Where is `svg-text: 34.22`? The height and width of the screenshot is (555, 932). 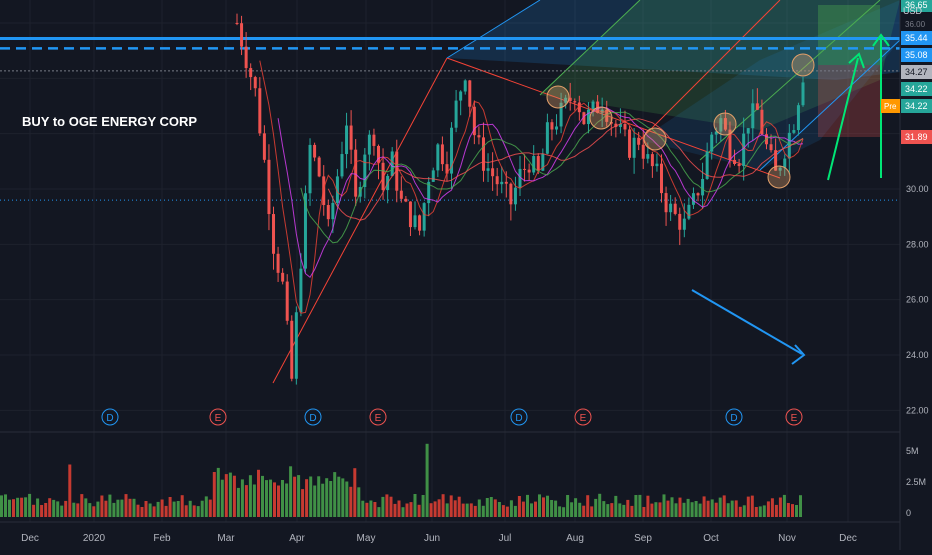 svg-text: 34.22 is located at coordinates (916, 89).